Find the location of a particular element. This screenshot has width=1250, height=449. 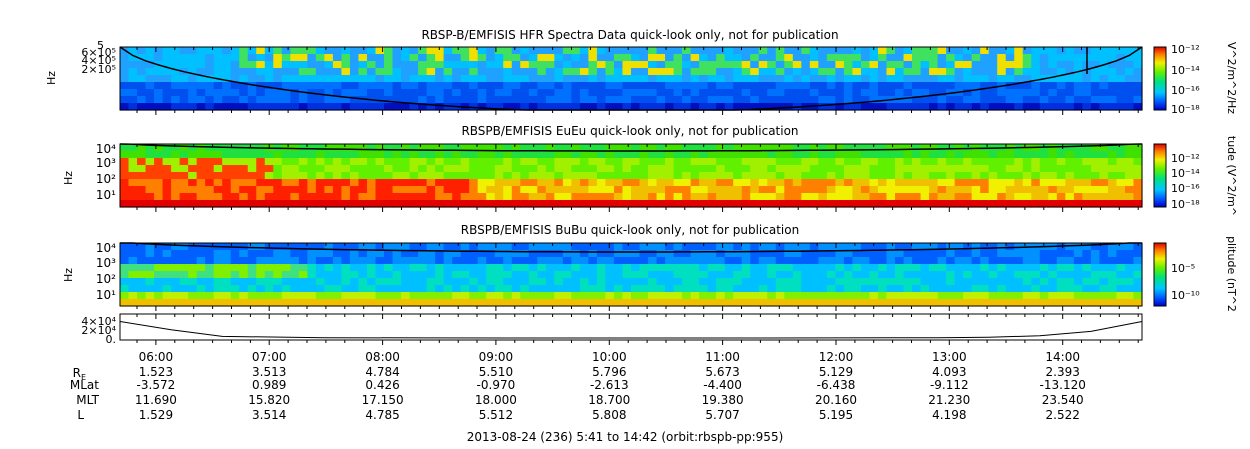

ephem-value: 4.785 is located at coordinates (382, 415).